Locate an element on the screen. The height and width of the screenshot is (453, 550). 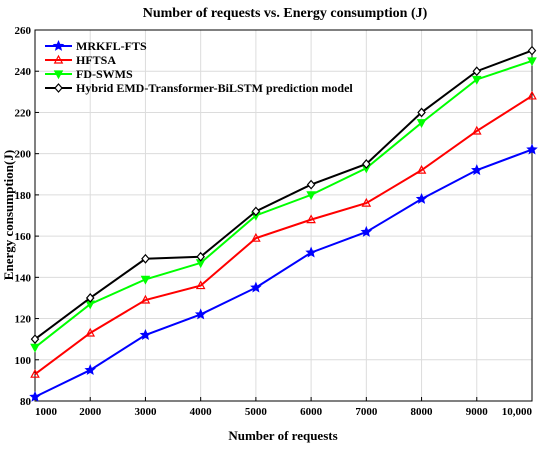
x-tick-label: 10,000 is located at coordinates (517, 412).